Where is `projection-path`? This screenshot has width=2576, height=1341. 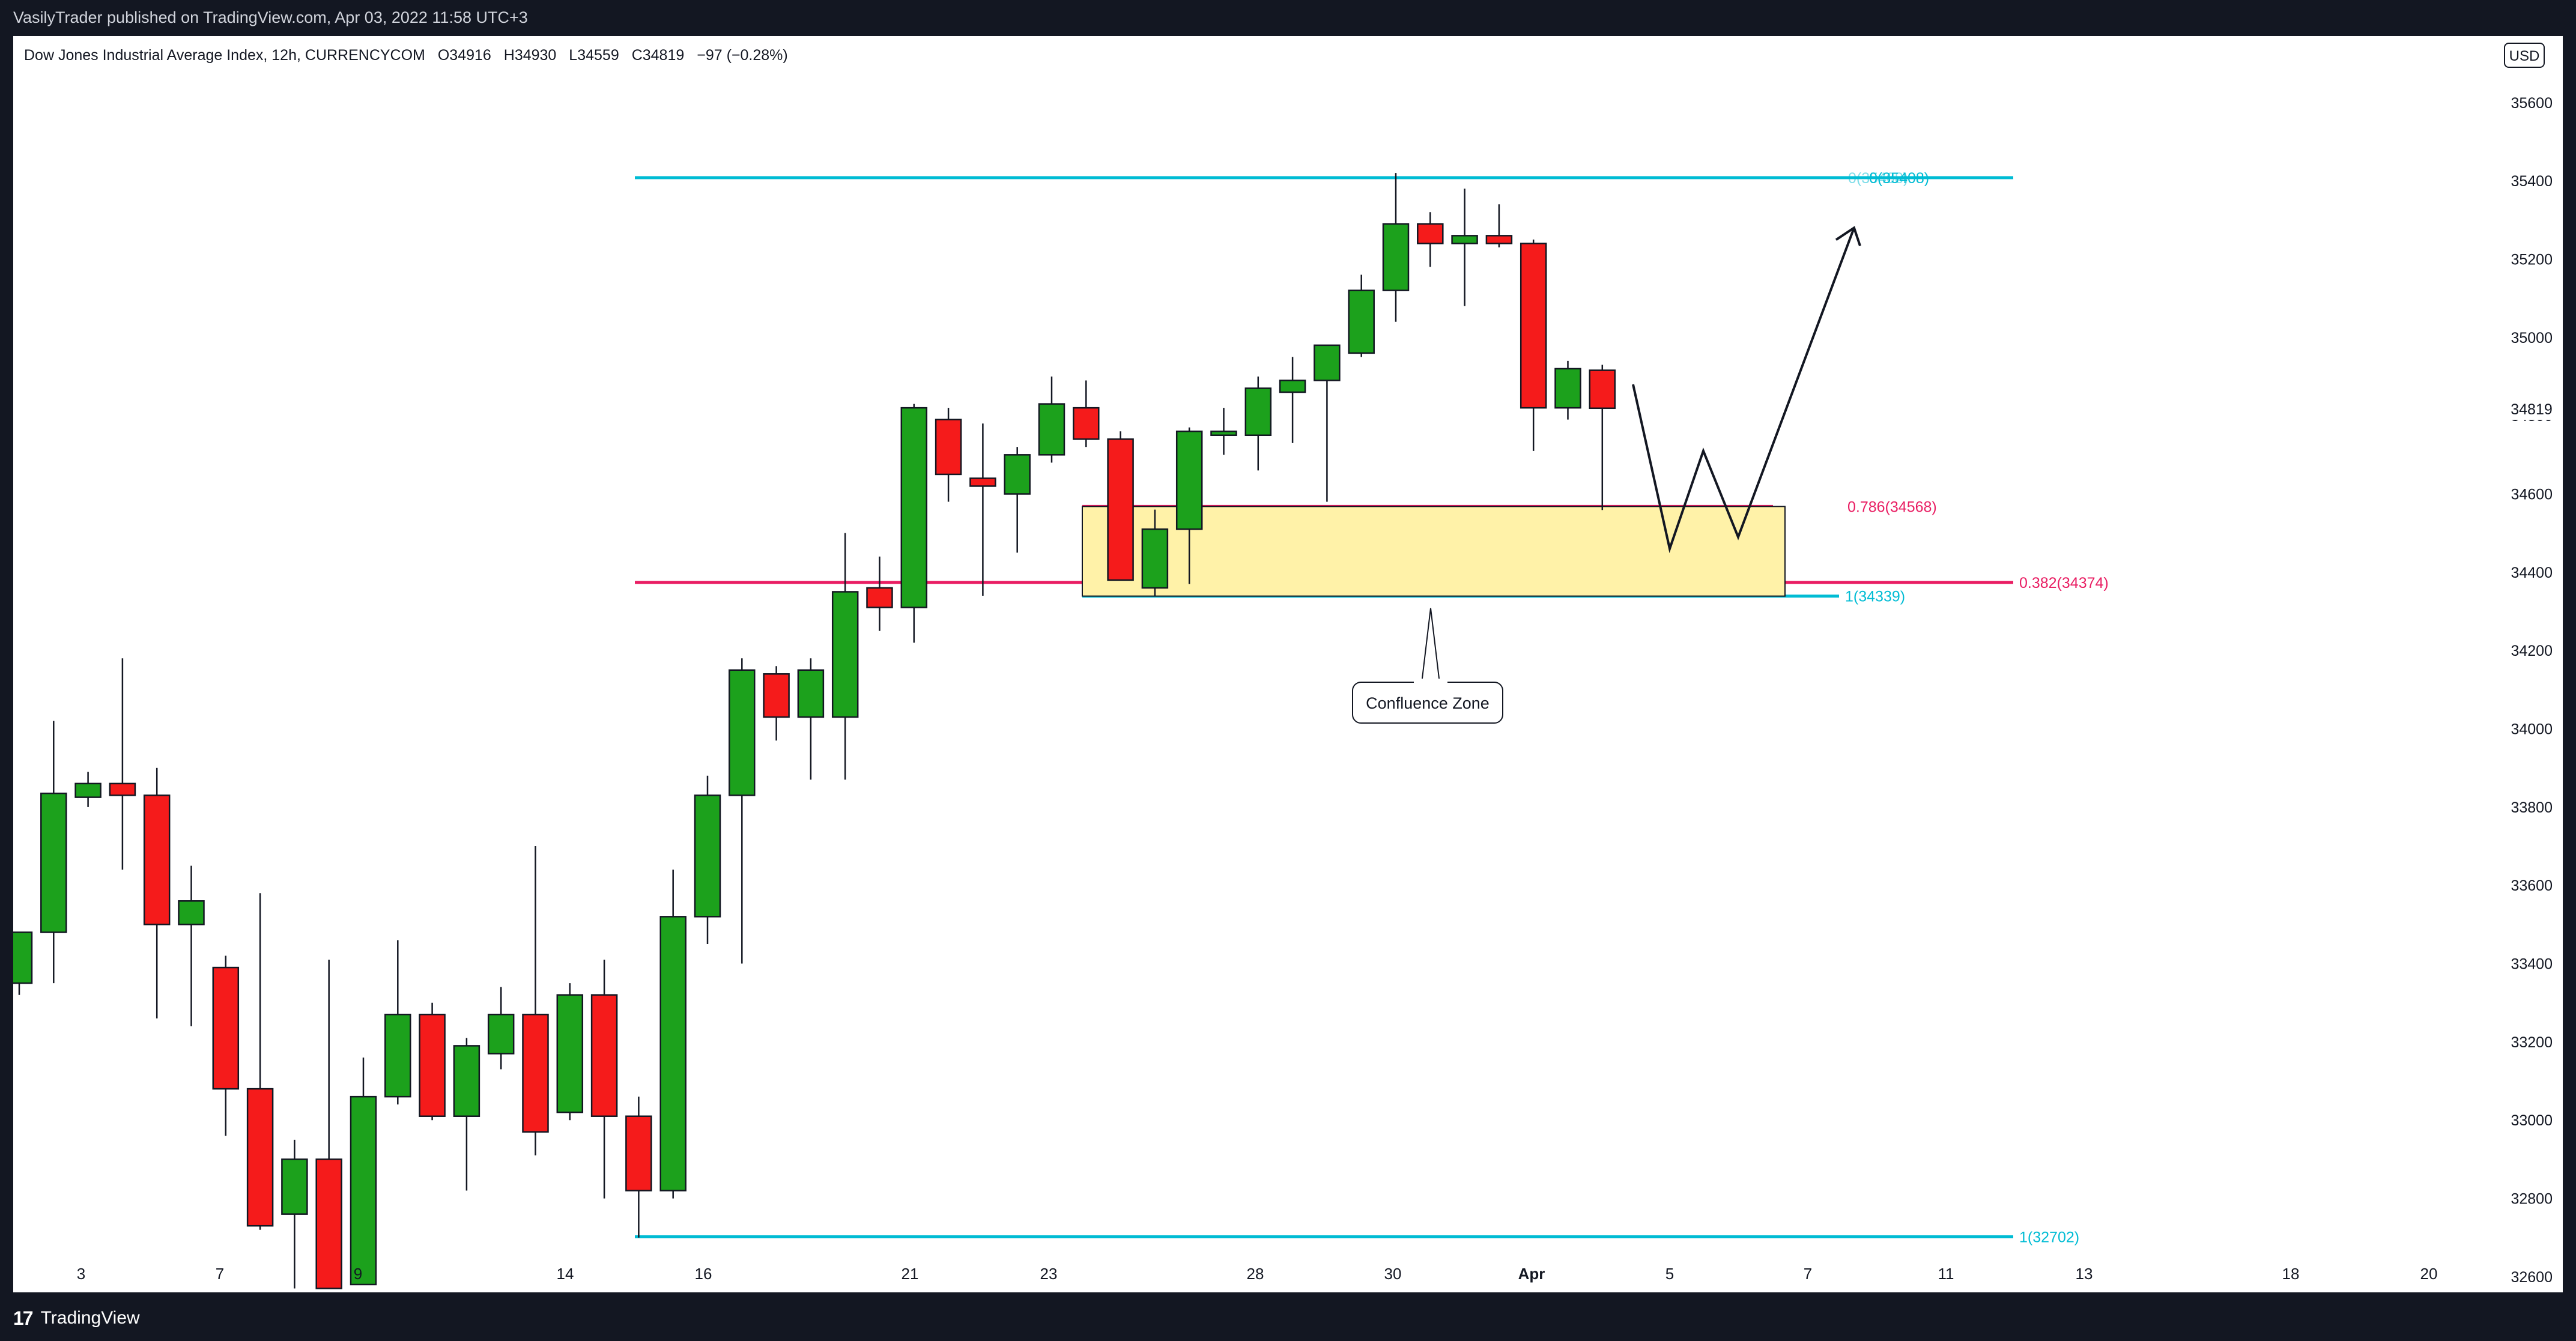
projection-path is located at coordinates (1743, 390).